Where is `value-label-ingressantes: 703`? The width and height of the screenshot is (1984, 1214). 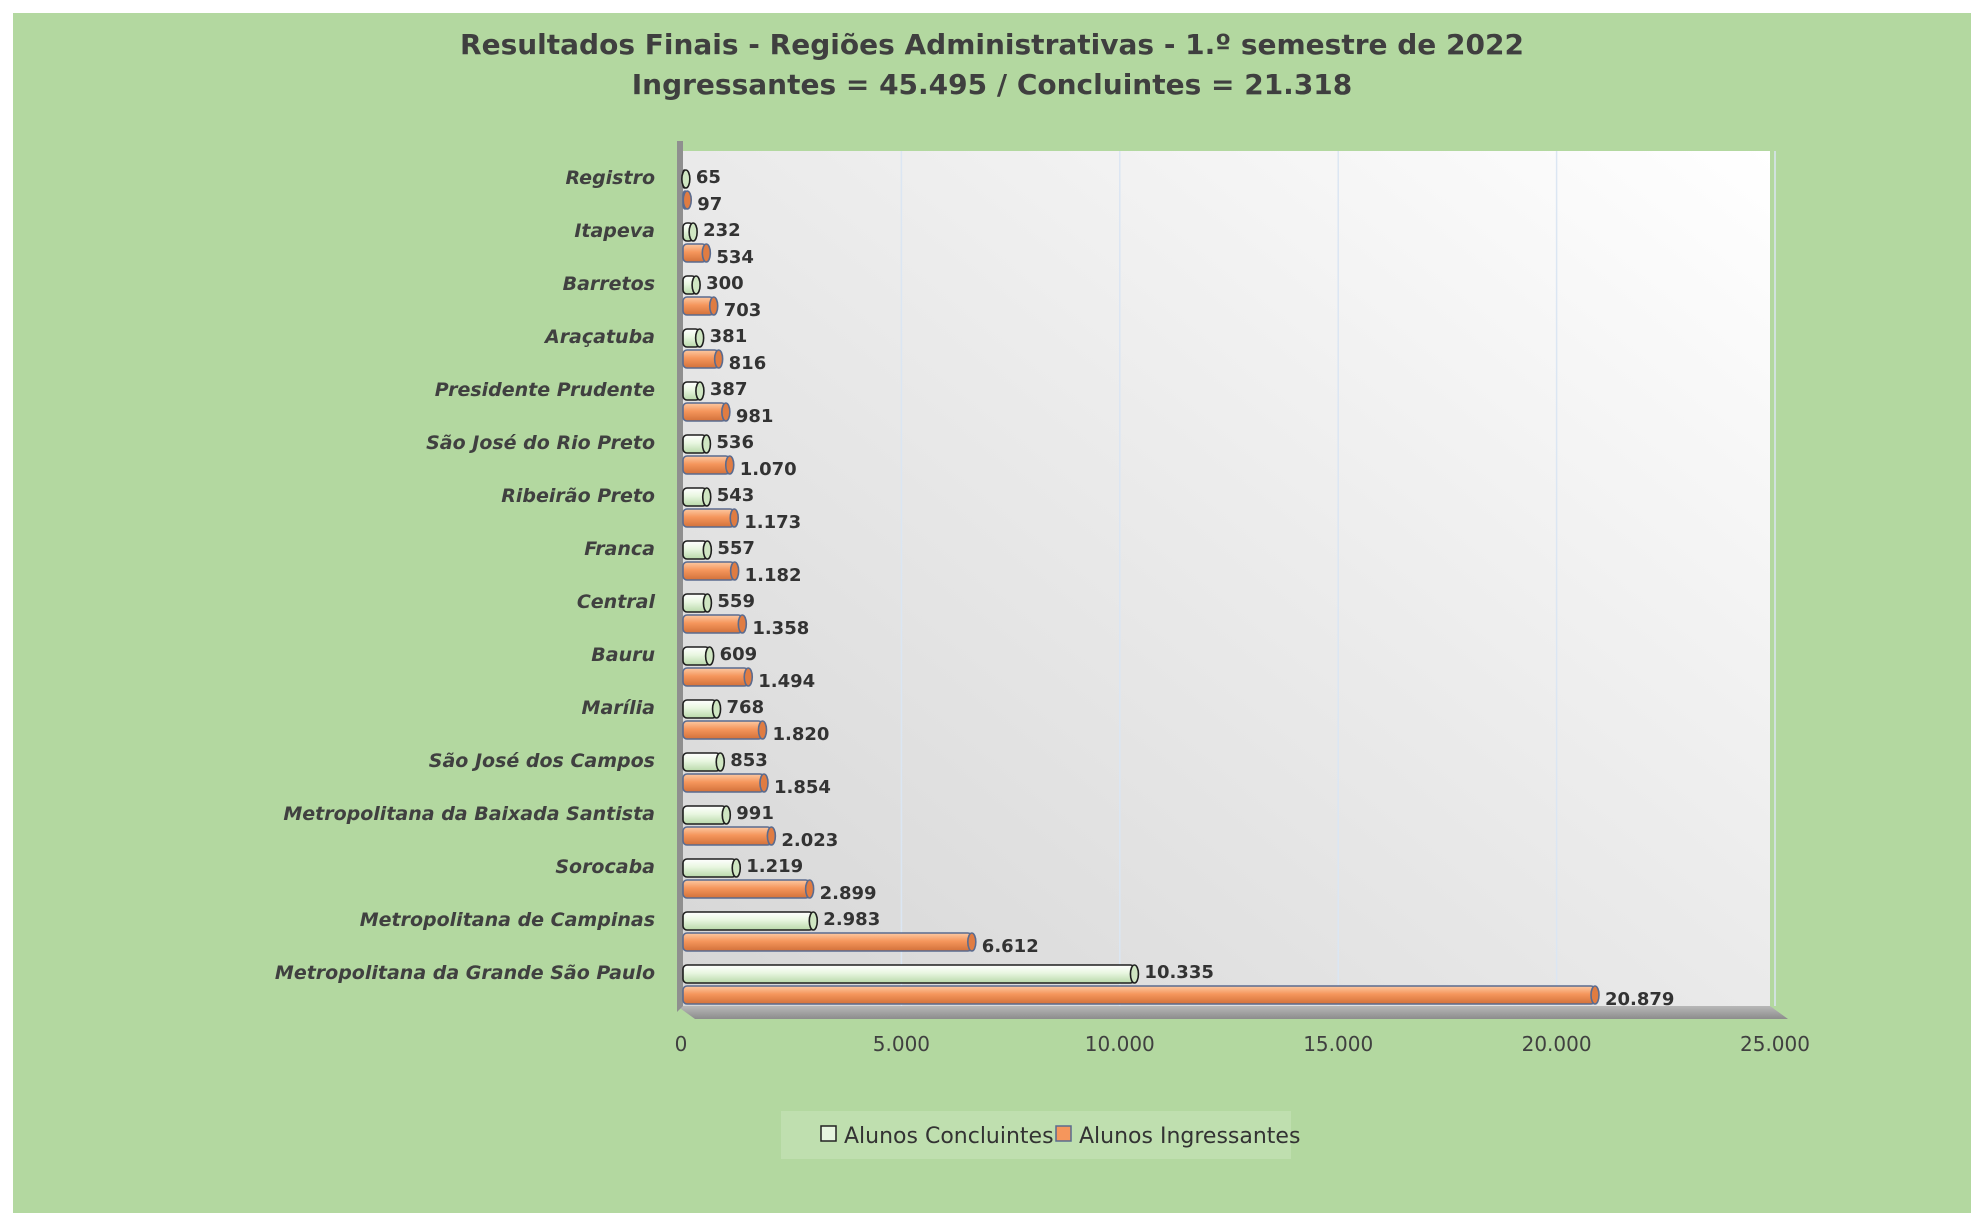 value-label-ingressantes: 703 is located at coordinates (743, 310).